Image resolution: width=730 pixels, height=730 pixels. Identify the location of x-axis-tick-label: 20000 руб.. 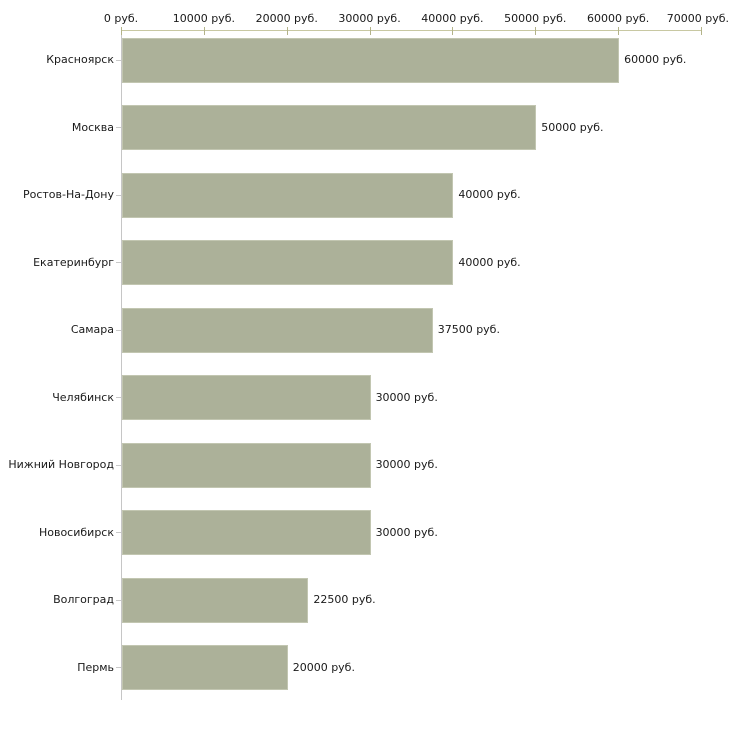
(286, 18).